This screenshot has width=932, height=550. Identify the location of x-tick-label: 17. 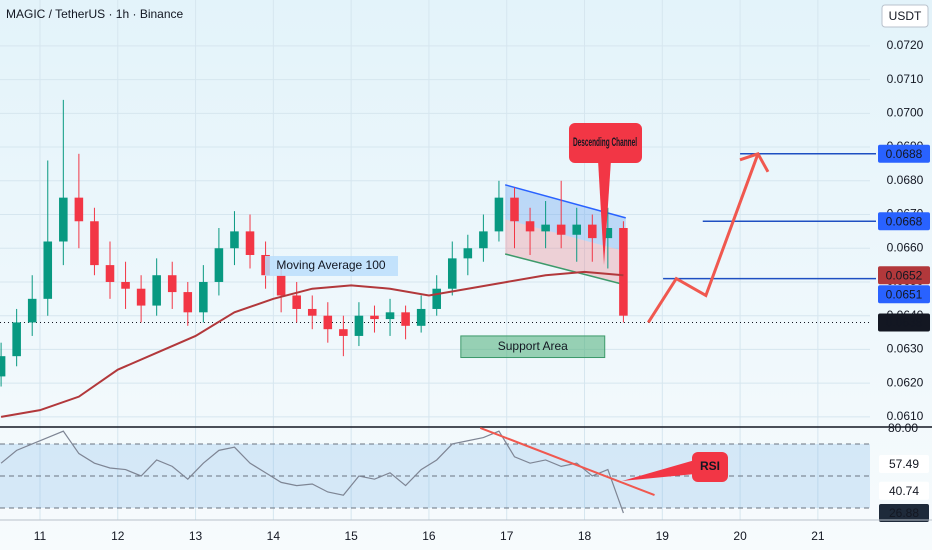
(507, 536).